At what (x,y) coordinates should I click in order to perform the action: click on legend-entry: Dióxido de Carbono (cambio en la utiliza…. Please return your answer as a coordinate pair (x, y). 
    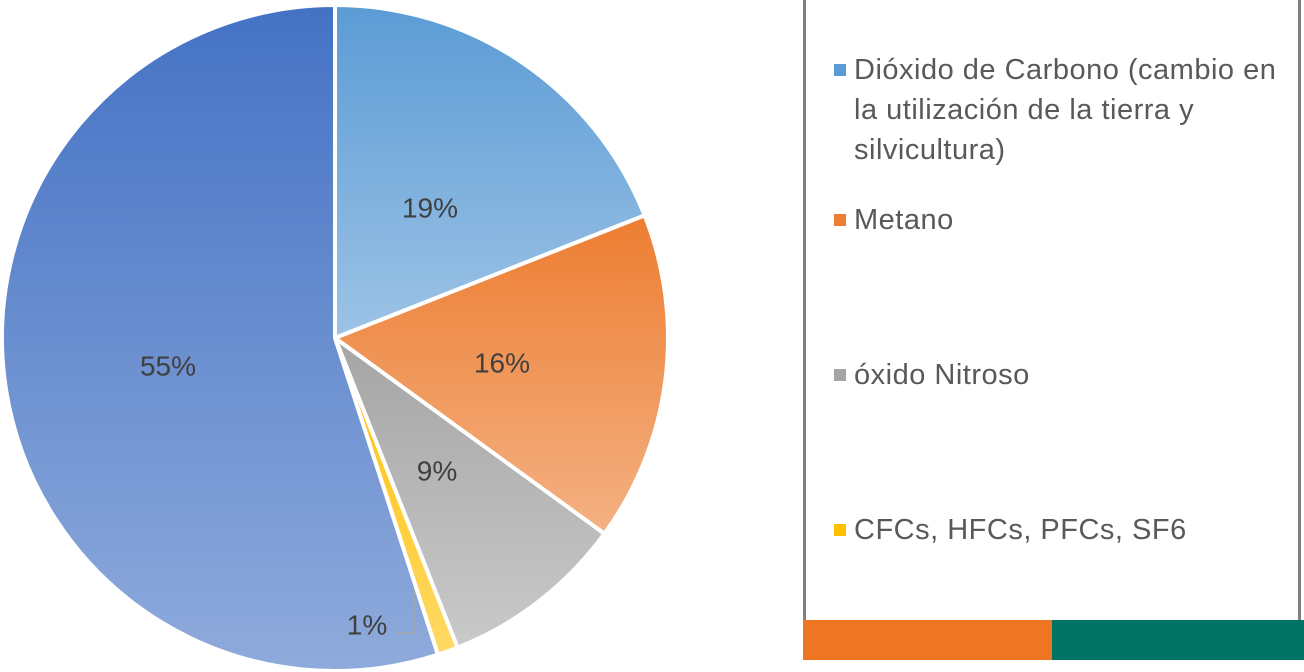
    Looking at the image, I should click on (1064, 110).